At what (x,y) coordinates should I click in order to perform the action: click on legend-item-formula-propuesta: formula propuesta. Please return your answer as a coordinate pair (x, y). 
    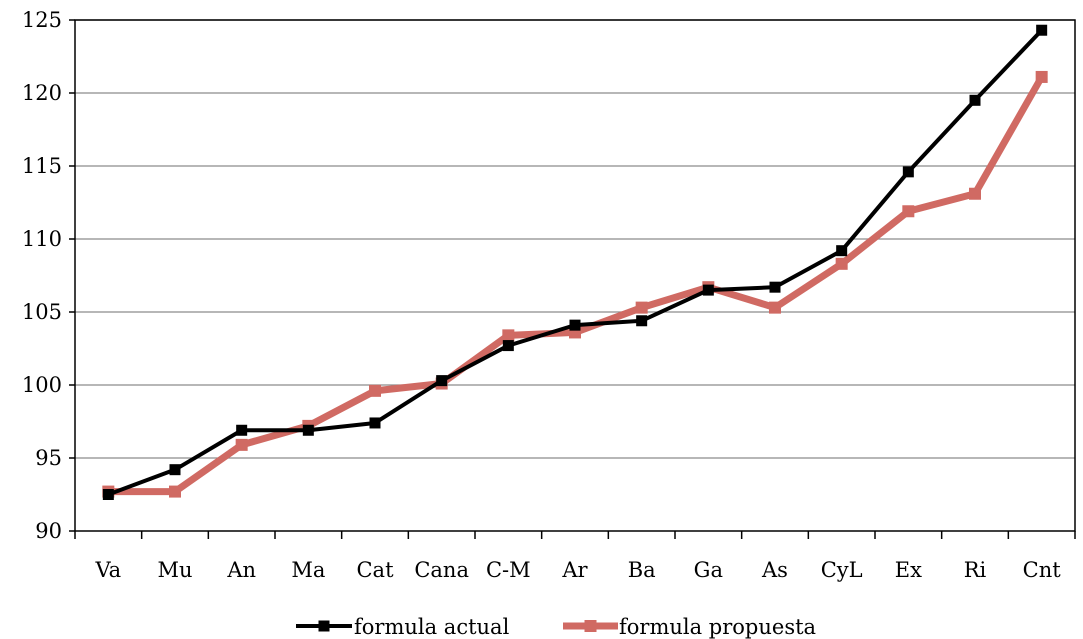
    Looking at the image, I should click on (689, 627).